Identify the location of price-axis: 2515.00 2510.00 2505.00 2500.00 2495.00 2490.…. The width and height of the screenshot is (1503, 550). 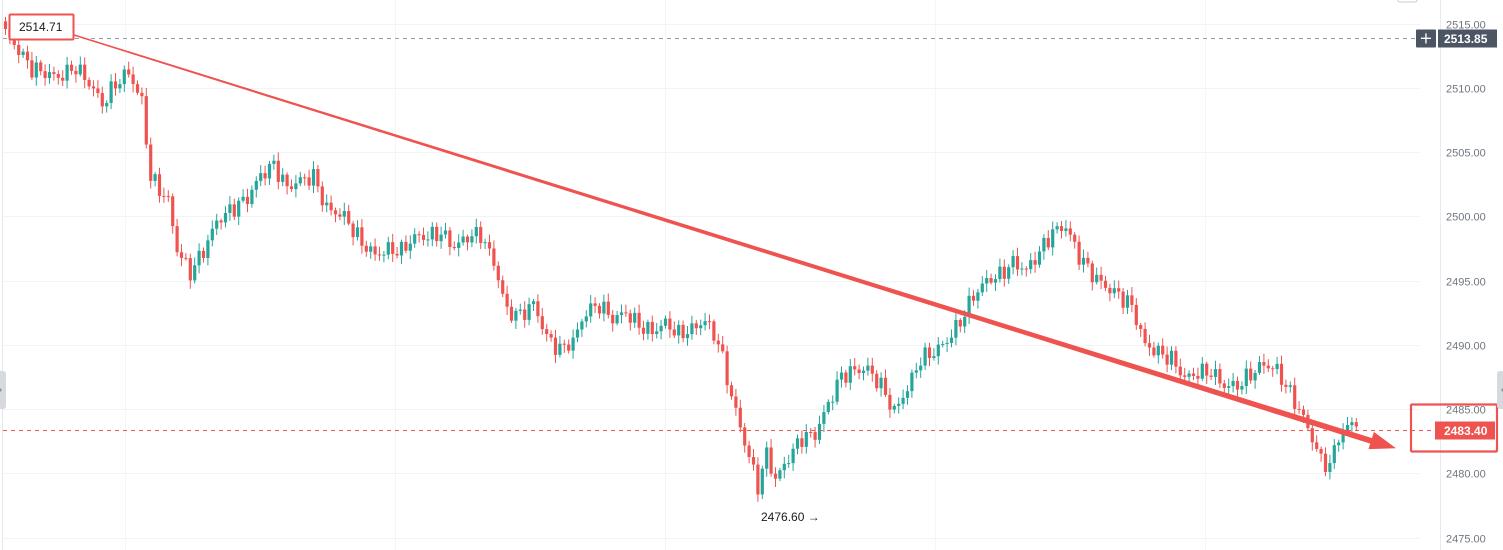
(1454, 283).